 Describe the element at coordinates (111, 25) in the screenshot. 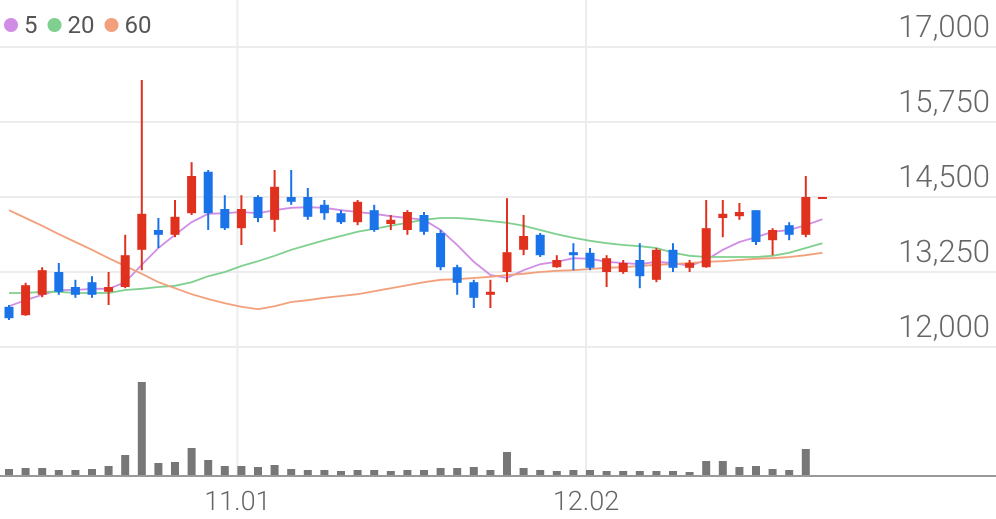

I see `legend-marker` at that location.